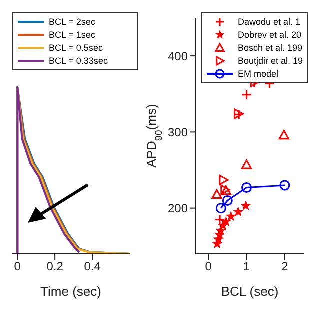 The width and height of the screenshot is (320, 320). I want to click on legend-label: BCL = 2sec, so click(72, 21).